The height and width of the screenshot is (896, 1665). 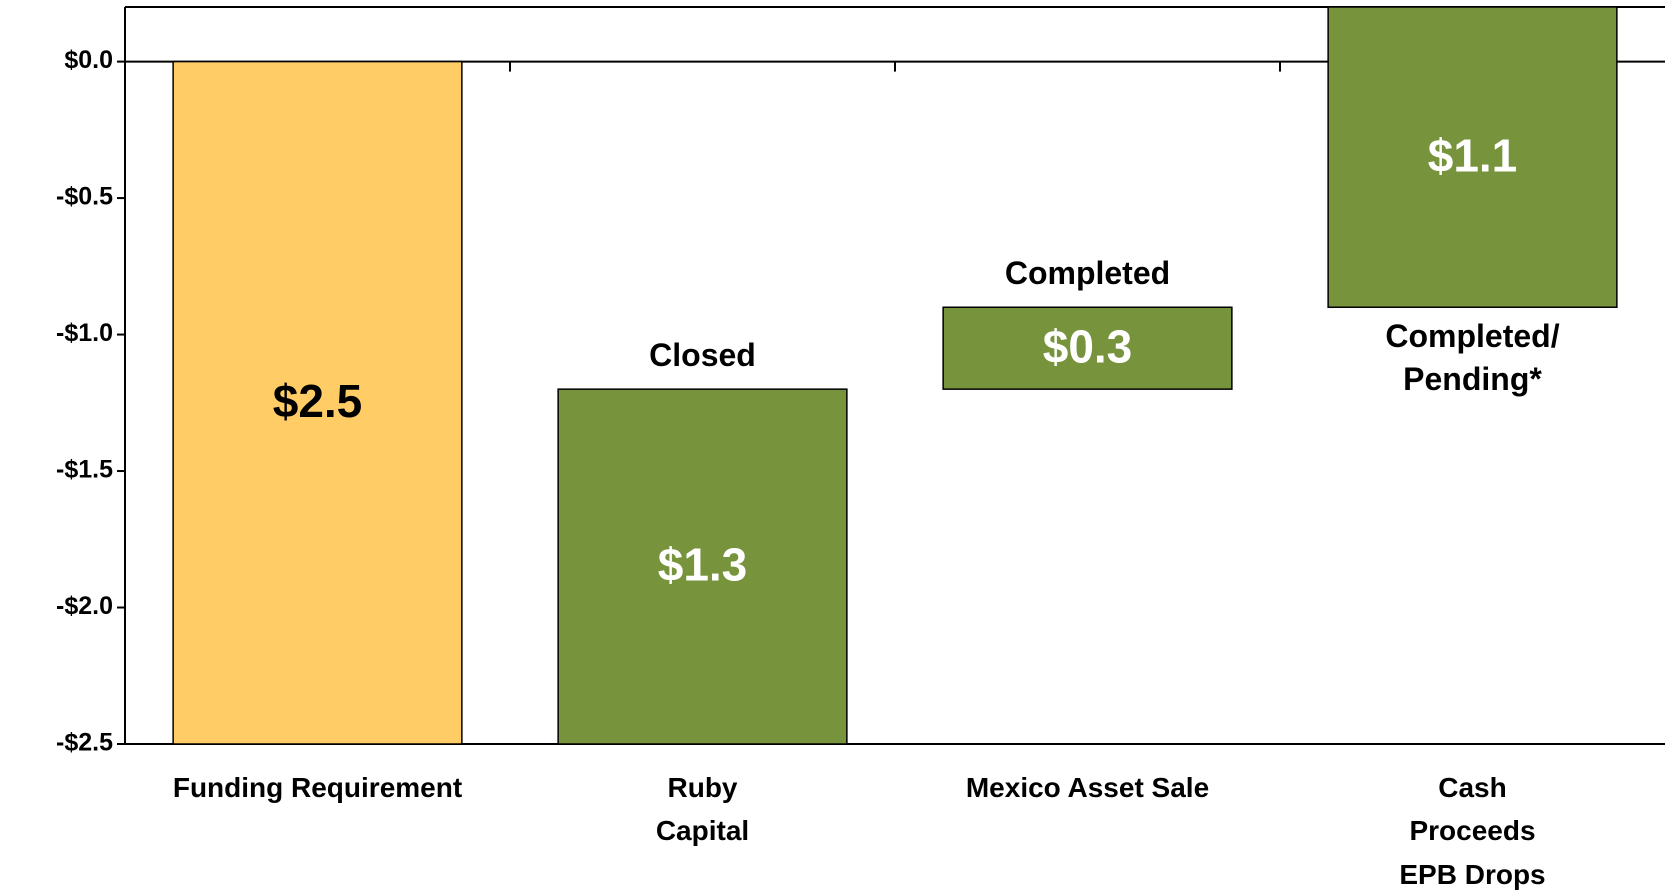 I want to click on value-label: $1.3, so click(x=703, y=565).